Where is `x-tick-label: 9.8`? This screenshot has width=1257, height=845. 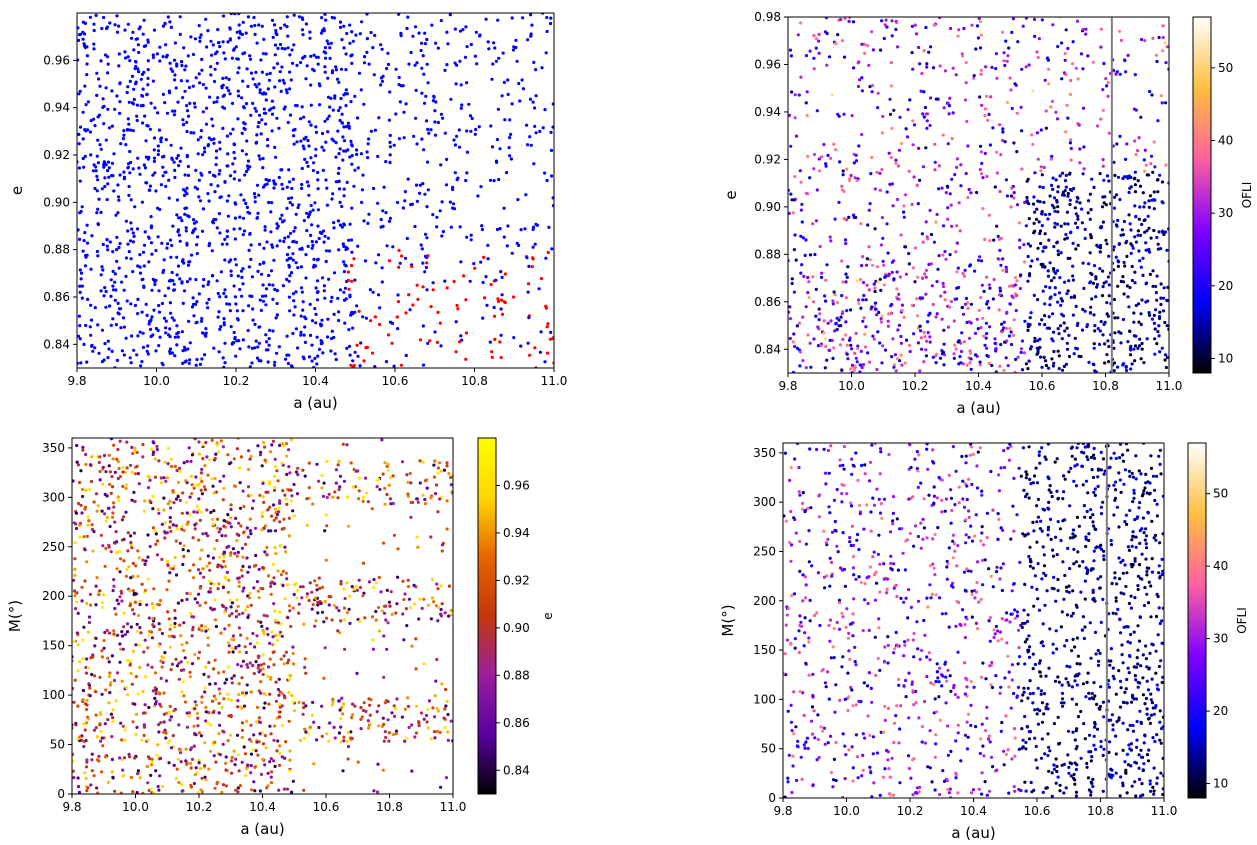
x-tick-label: 9.8 is located at coordinates (76, 381).